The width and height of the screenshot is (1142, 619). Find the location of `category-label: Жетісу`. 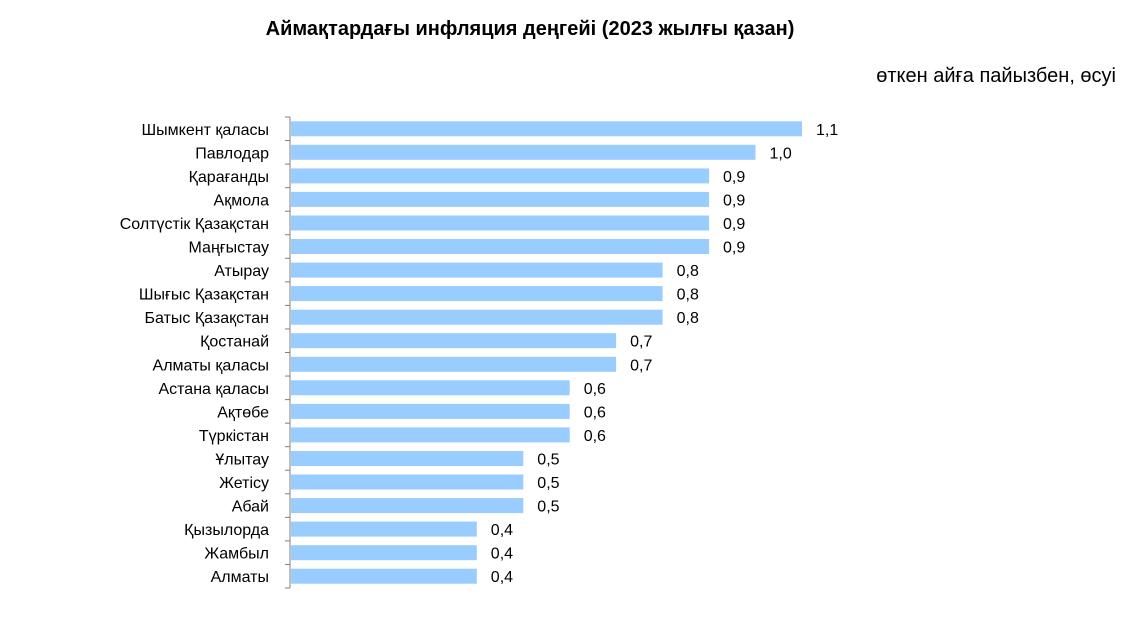

category-label: Жетісу is located at coordinates (244, 483).